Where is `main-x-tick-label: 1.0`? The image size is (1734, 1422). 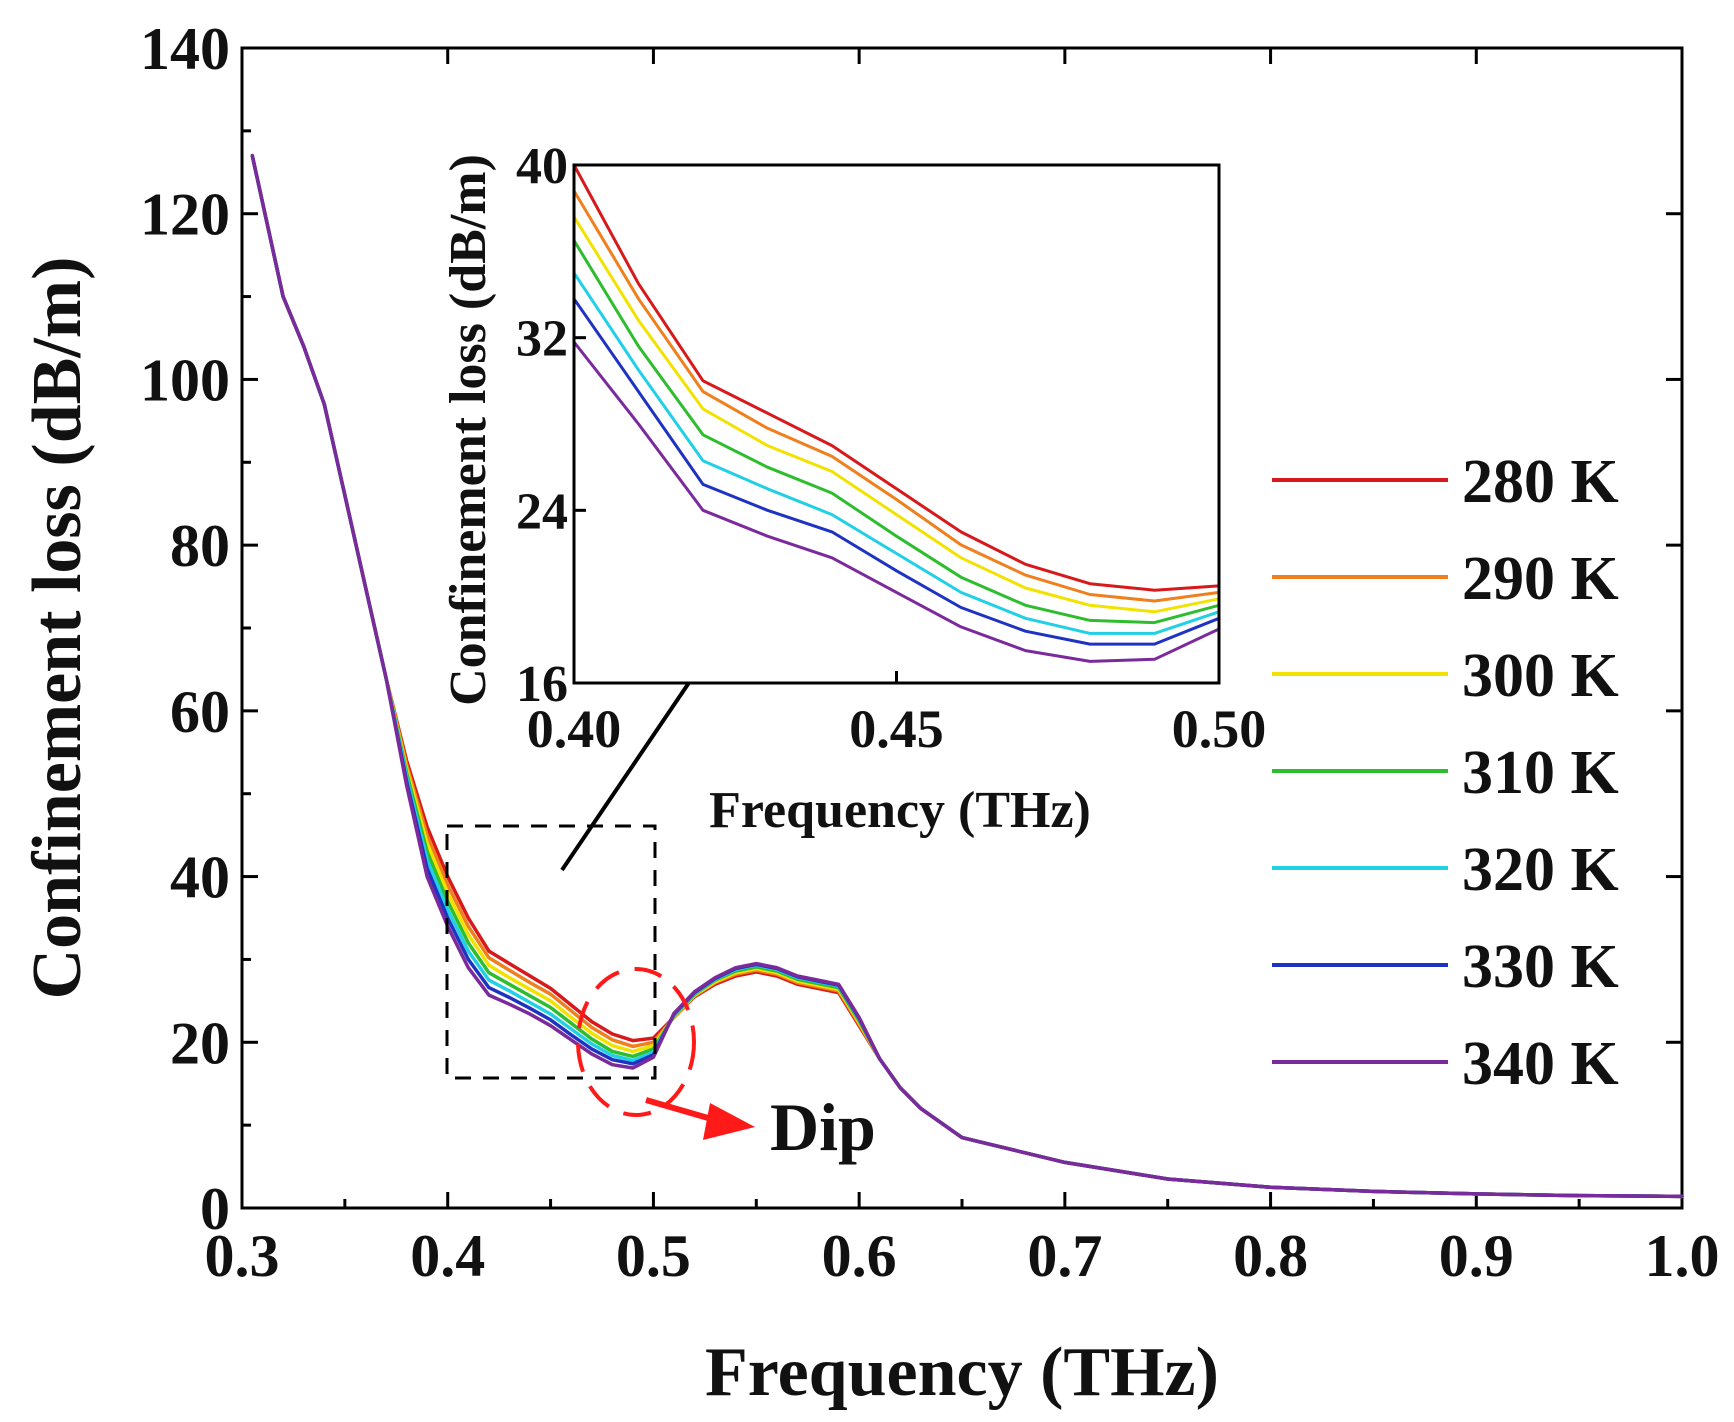 main-x-tick-label: 1.0 is located at coordinates (1682, 1256).